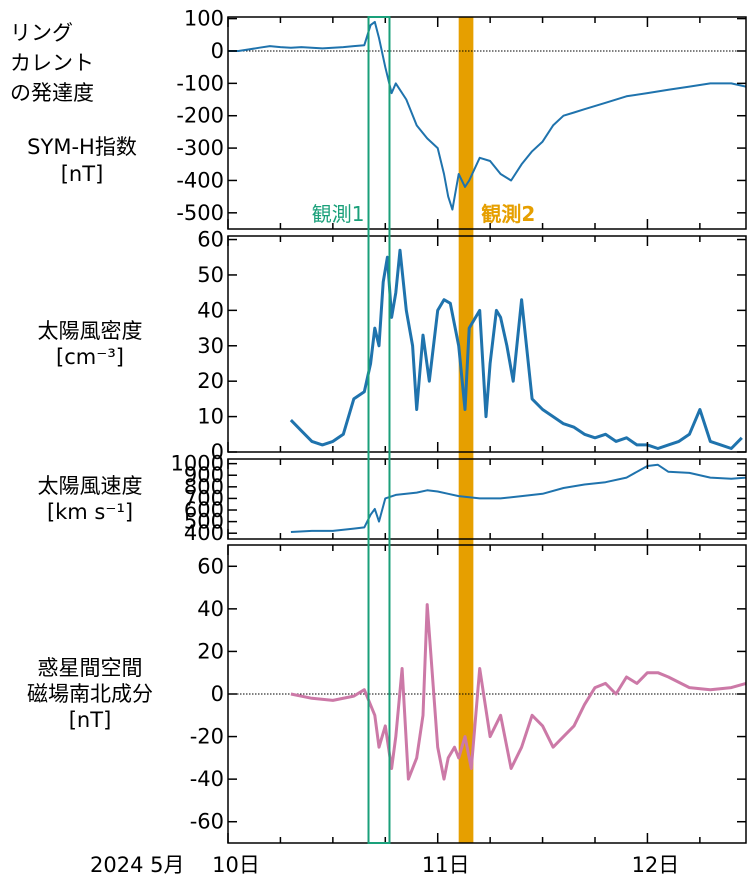 This screenshot has height=881, width=748. I want to click on y-tick-label: -100, so click(200, 83).